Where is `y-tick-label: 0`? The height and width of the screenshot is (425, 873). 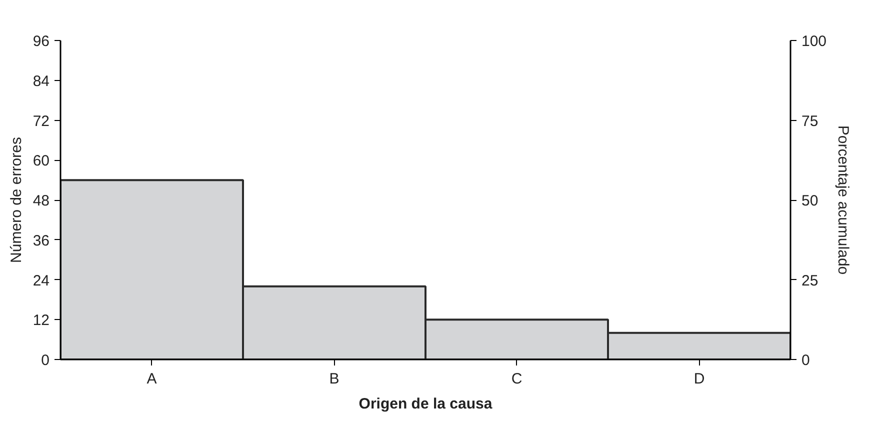 y-tick-label: 0 is located at coordinates (45, 360).